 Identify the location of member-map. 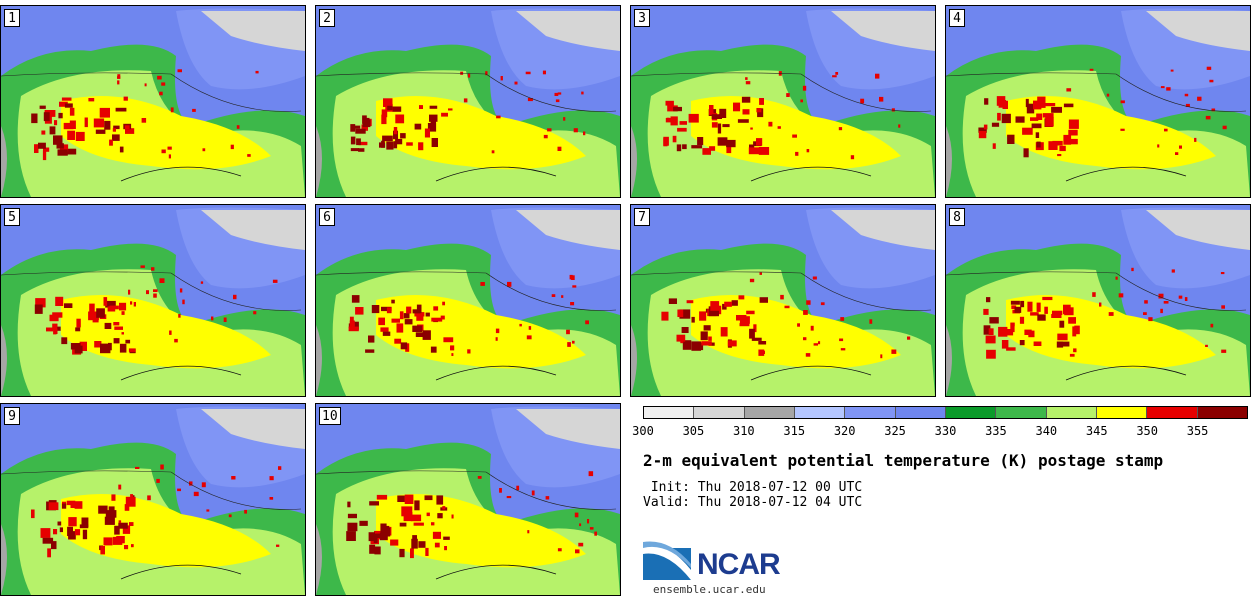
(153, 101).